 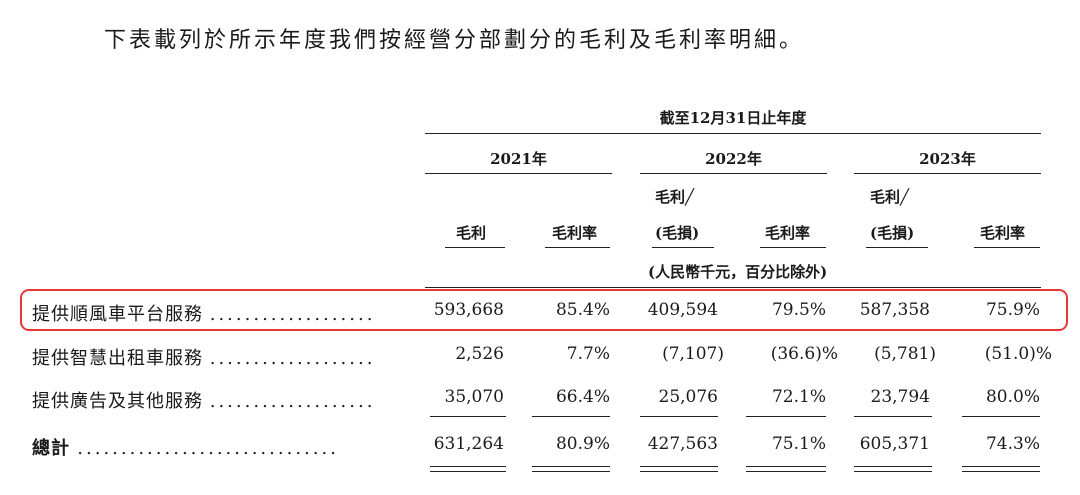 I want to click on col-2023-gross-profit-line2: (毛損), so click(x=892, y=233).